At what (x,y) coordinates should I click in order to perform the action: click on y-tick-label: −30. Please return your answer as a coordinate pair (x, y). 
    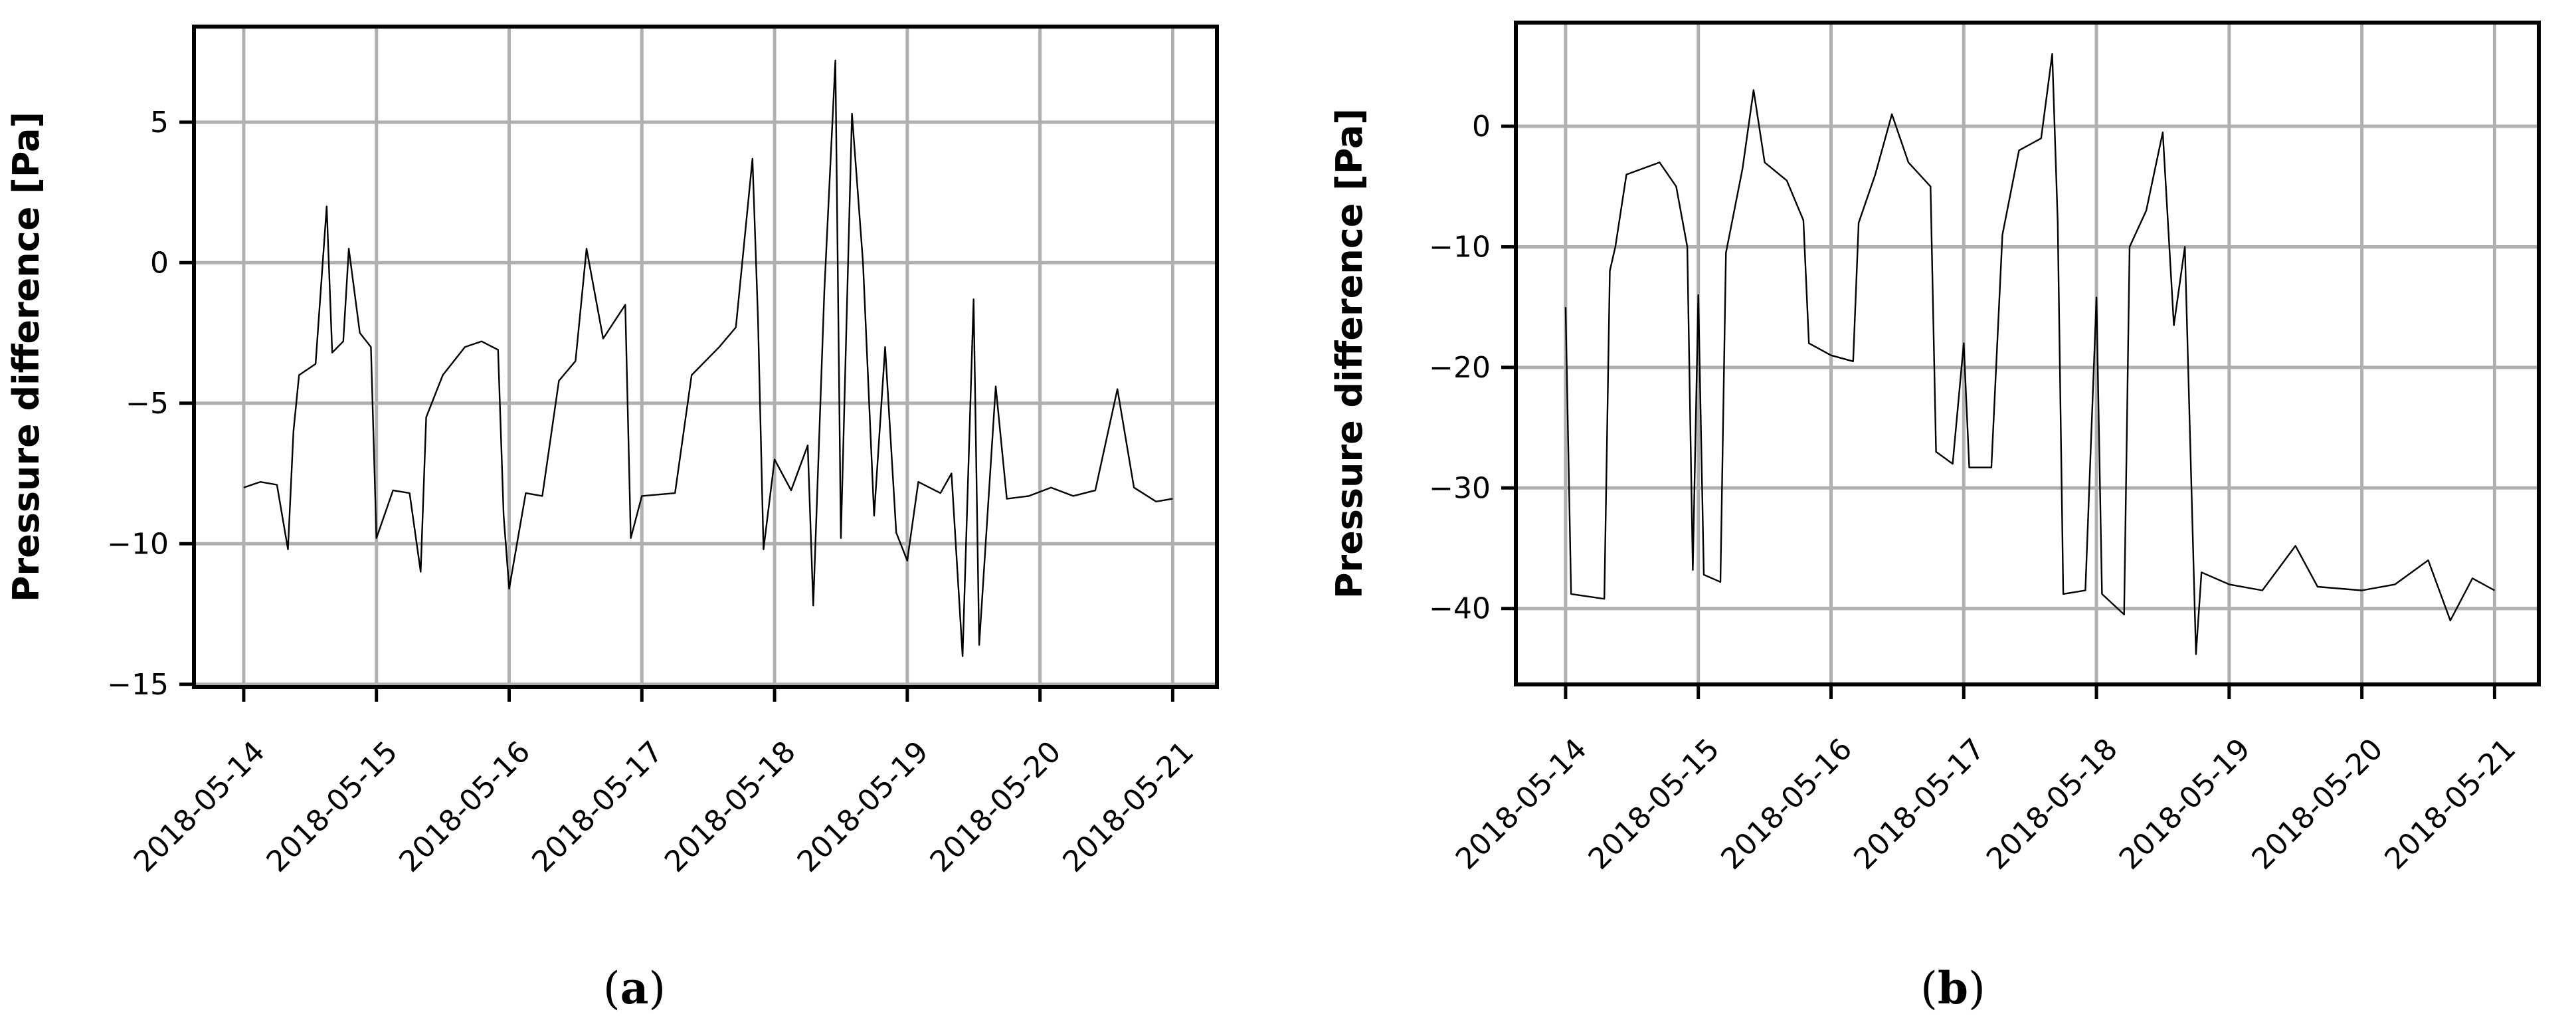
    Looking at the image, I should click on (1460, 488).